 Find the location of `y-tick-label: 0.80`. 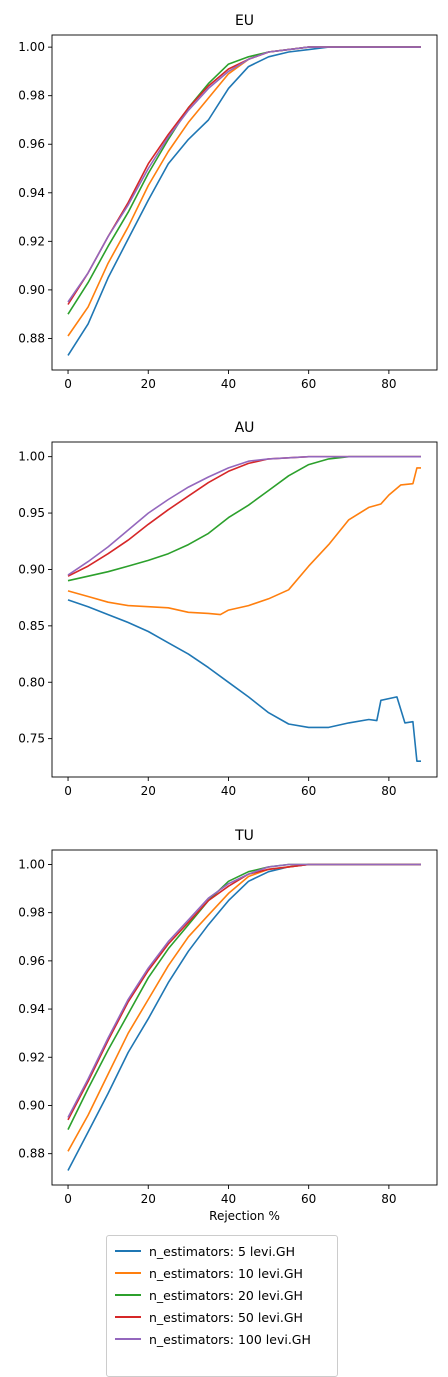

y-tick-label: 0.80 is located at coordinates (31, 682).